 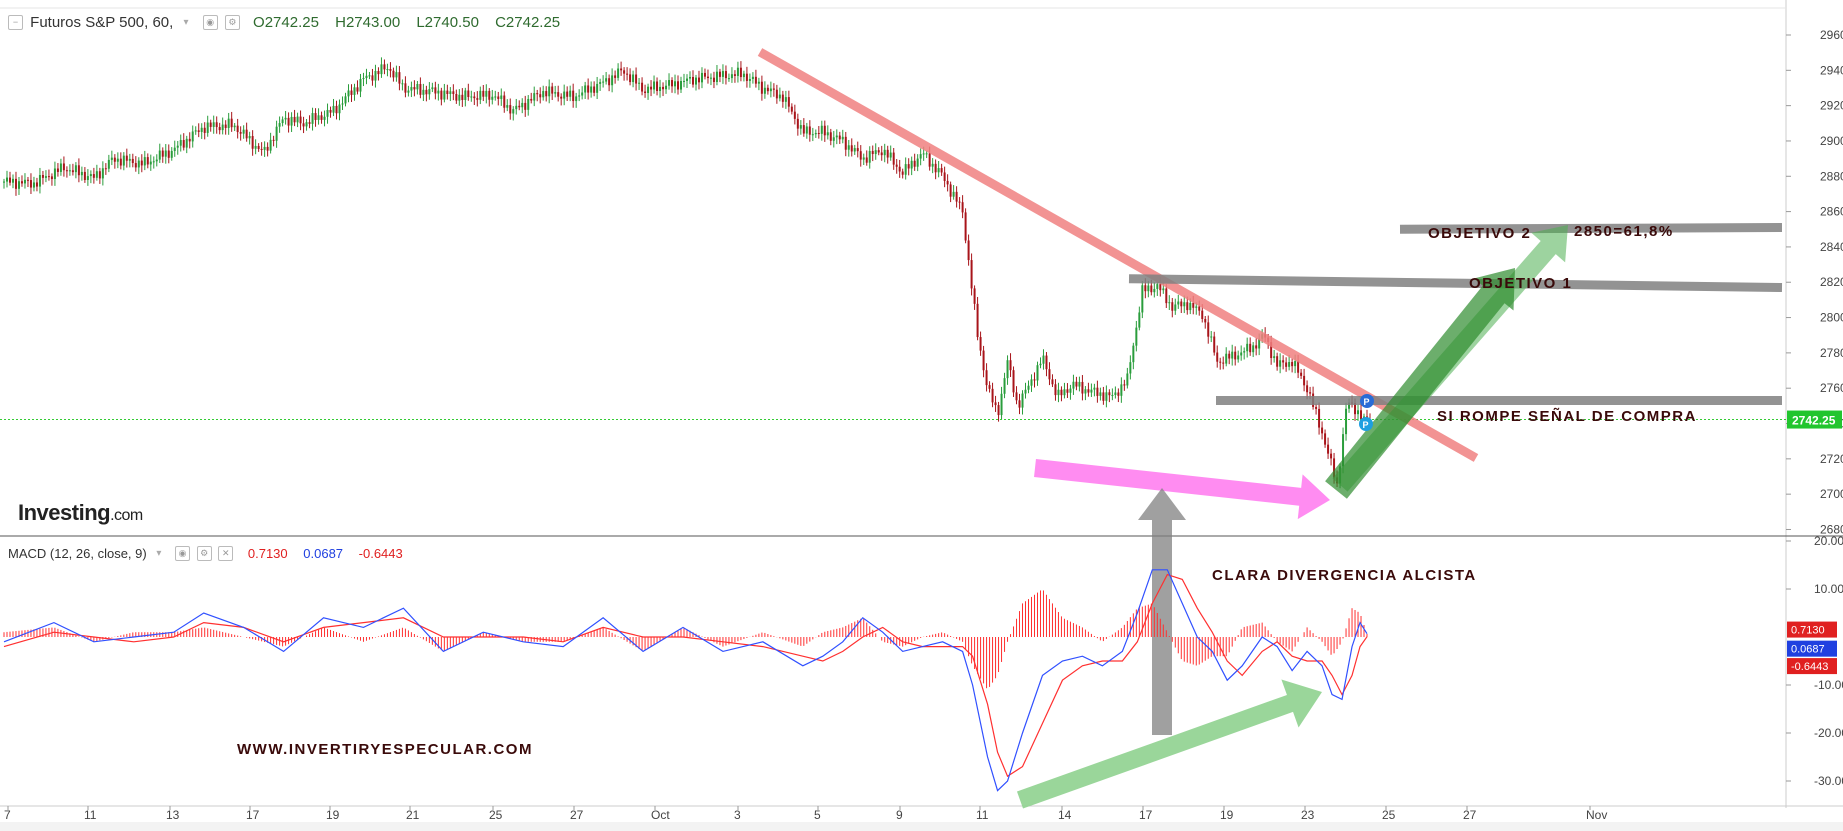 What do you see at coordinates (226, 554) in the screenshot?
I see `close-icon: ✕` at bounding box center [226, 554].